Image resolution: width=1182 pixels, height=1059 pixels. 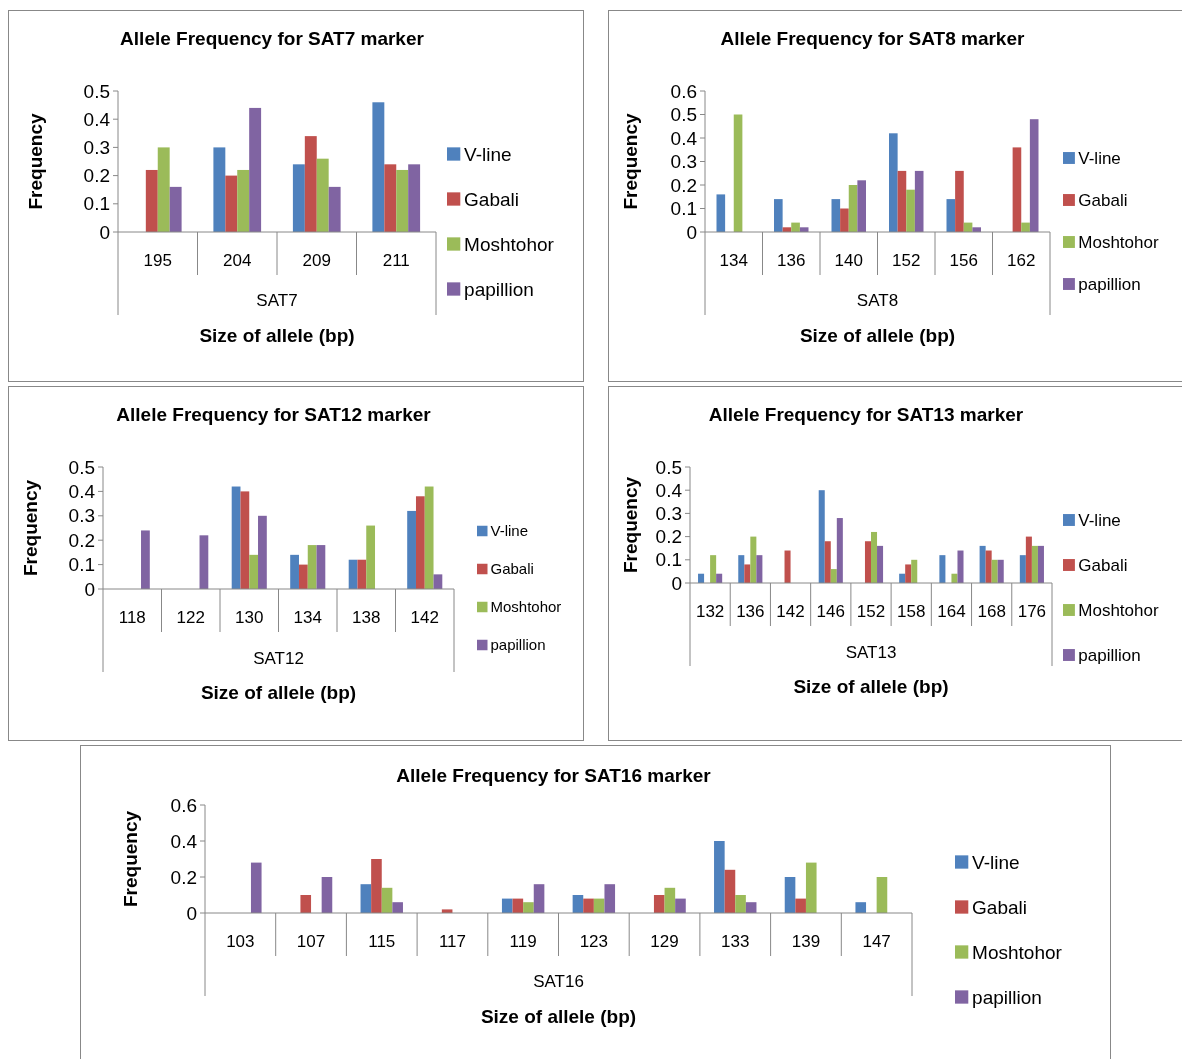 What do you see at coordinates (866, 414) in the screenshot?
I see `chart-title: Allele Frequency for SAT13 marker` at bounding box center [866, 414].